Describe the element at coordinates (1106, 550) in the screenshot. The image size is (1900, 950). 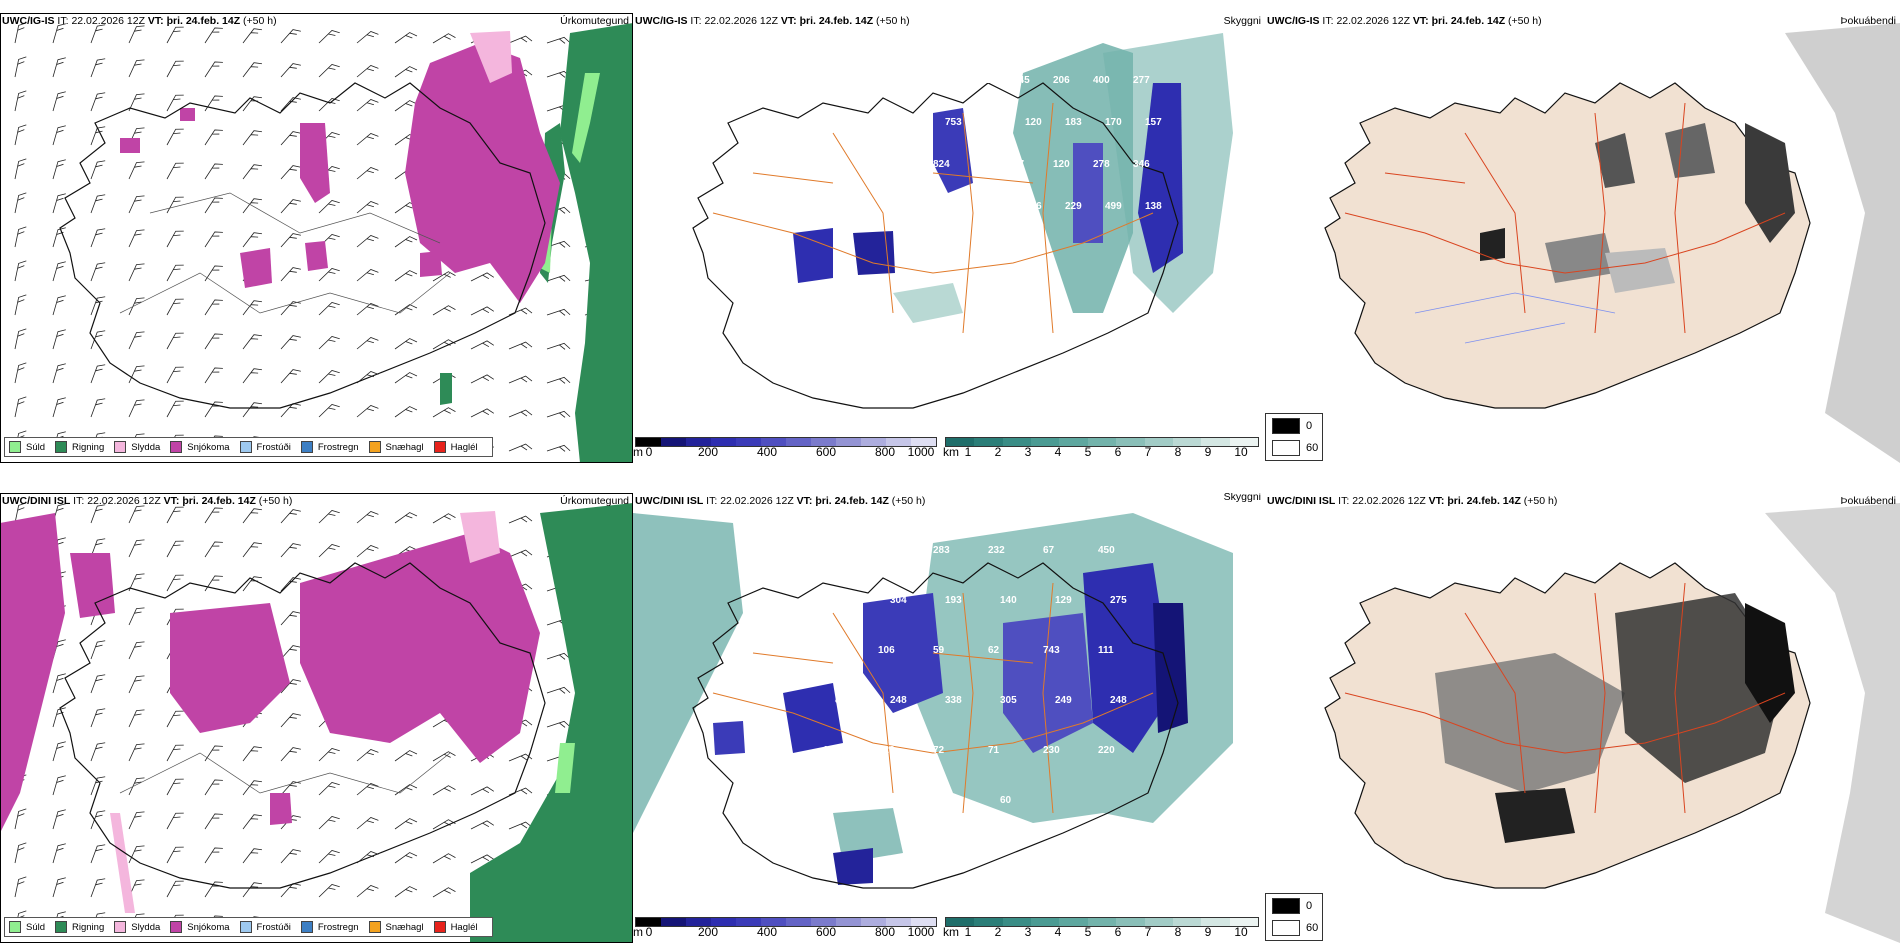
I see `ceiling-value-label: 450` at that location.